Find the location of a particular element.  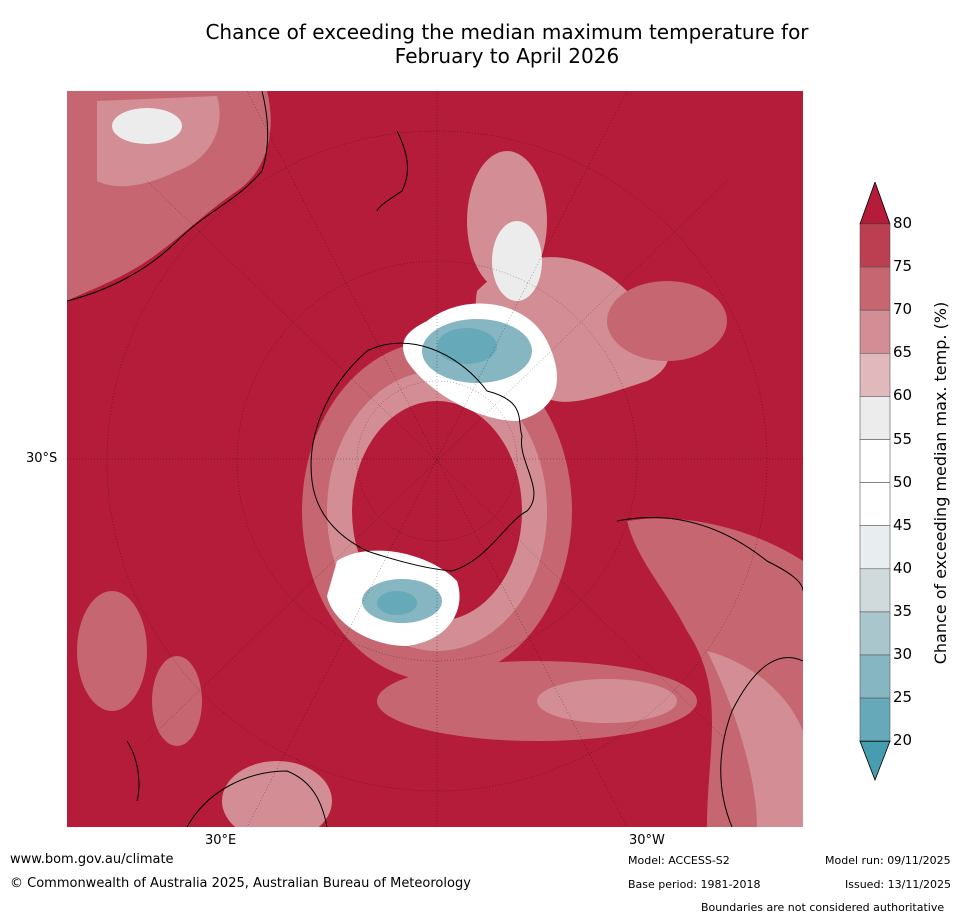

colorbar-tick-label: 80 is located at coordinates (903, 223).